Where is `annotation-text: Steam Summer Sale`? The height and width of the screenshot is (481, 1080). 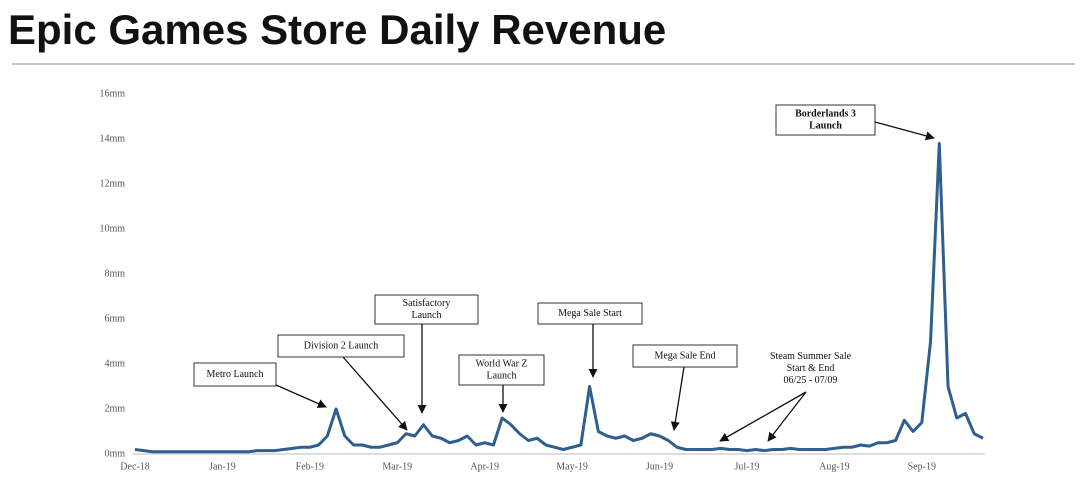 annotation-text: Steam Summer Sale is located at coordinates (811, 356).